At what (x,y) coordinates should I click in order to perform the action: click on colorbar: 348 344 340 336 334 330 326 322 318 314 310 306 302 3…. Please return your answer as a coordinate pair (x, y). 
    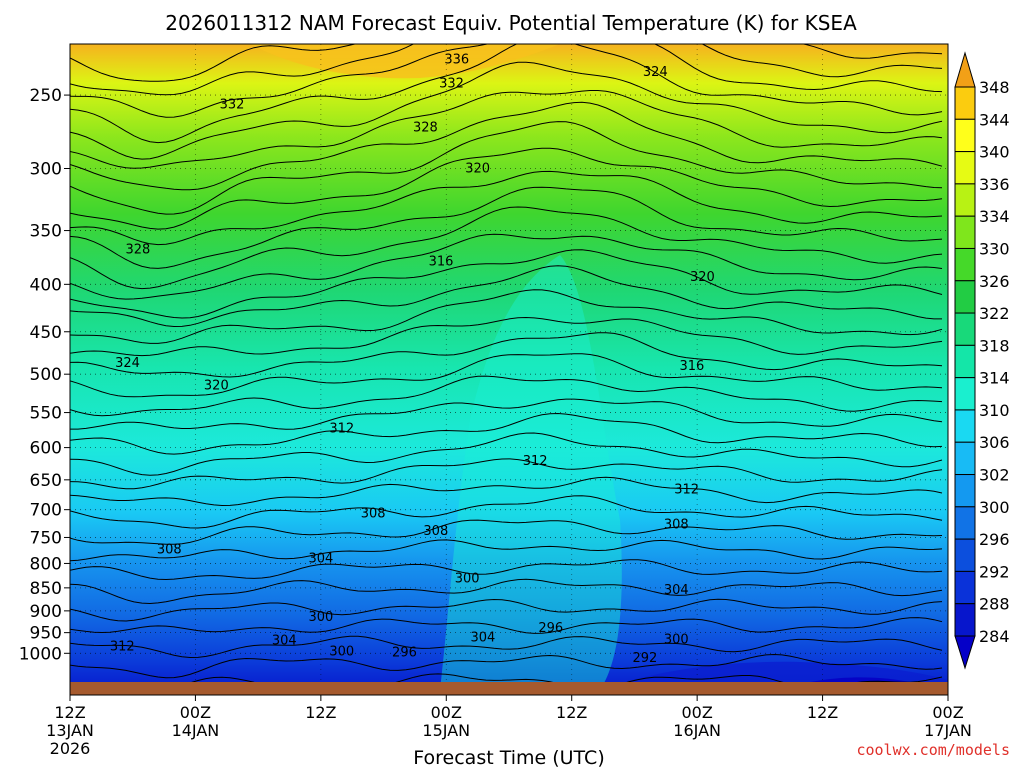
    Looking at the image, I should click on (982, 360).